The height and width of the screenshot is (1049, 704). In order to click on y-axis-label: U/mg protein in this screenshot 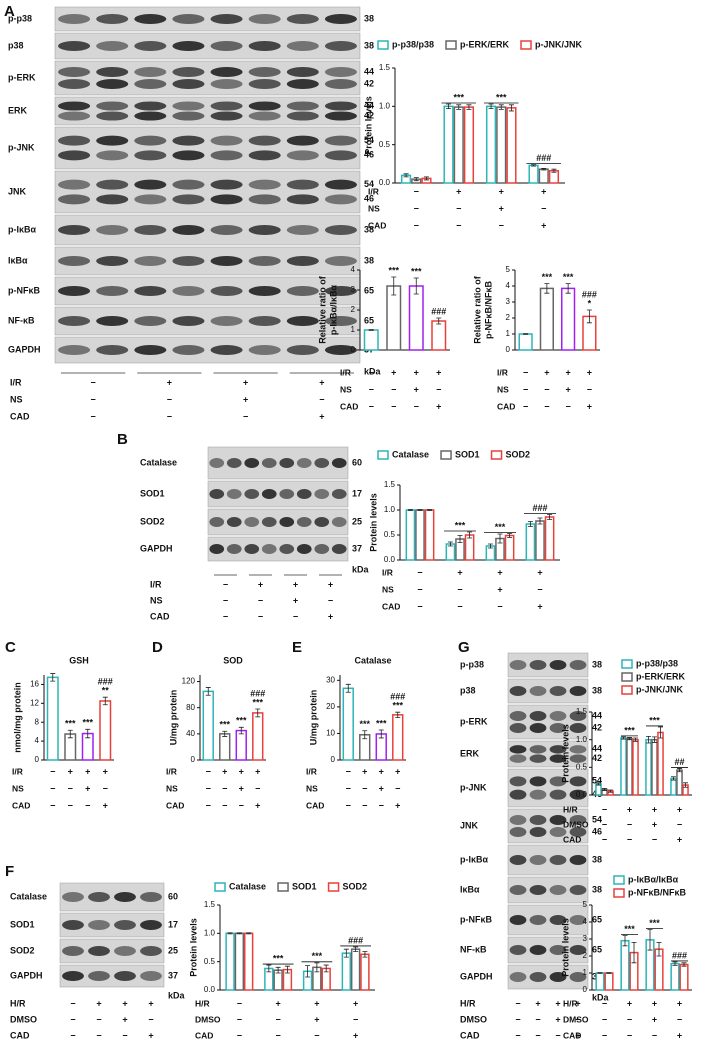, I will do `click(313, 718)`.